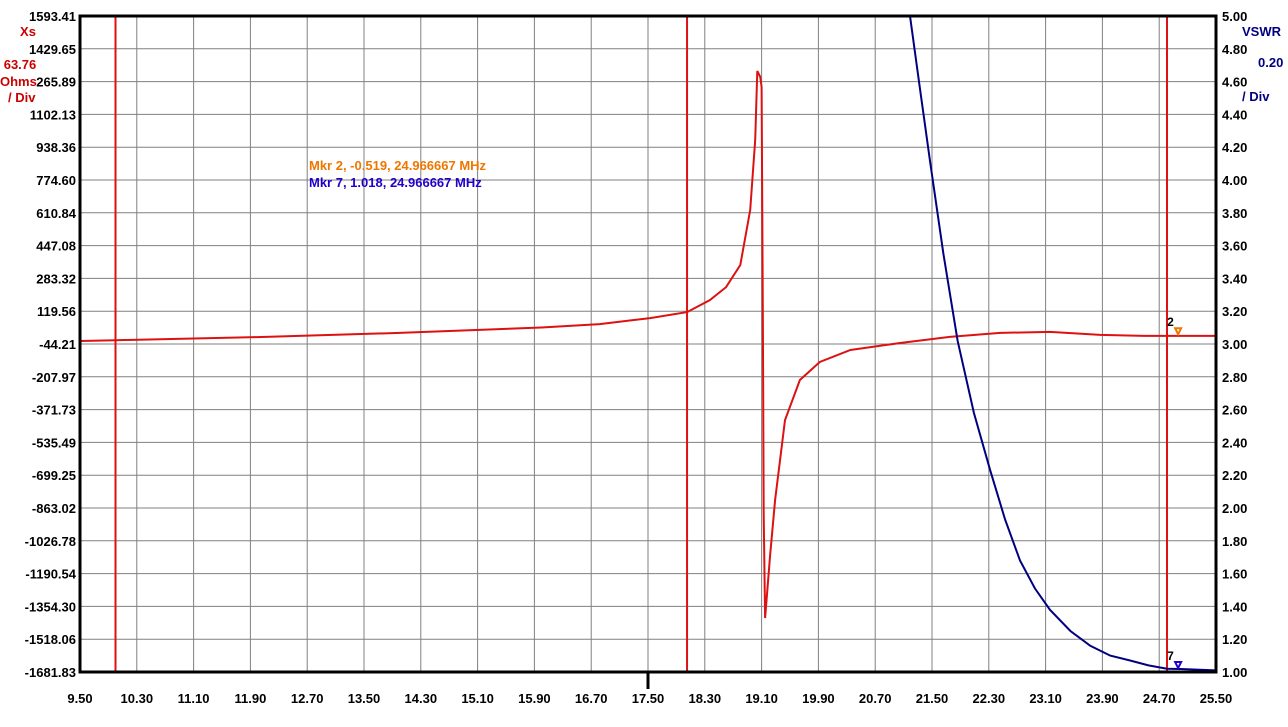 The image size is (1288, 727). What do you see at coordinates (1045, 698) in the screenshot?
I see `x-tick-label: 23.10` at bounding box center [1045, 698].